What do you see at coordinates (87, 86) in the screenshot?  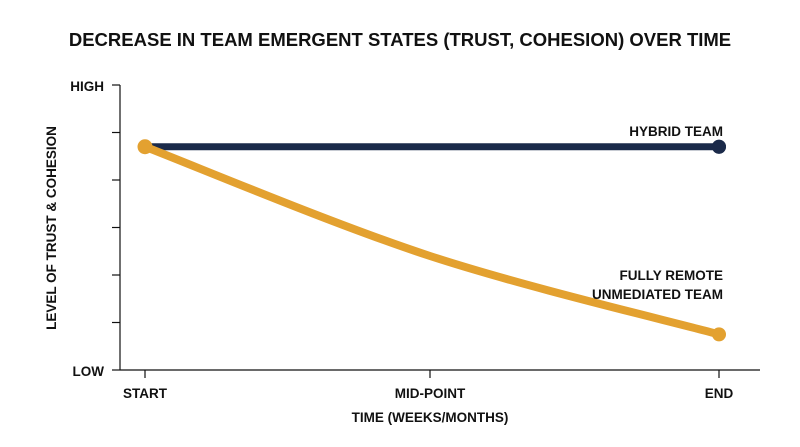 I see `y-tick-label-high: HIGH` at bounding box center [87, 86].